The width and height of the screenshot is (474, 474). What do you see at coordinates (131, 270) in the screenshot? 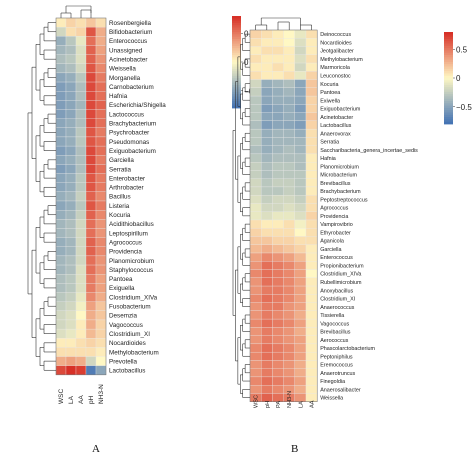
I see `row-label: Staphylococcus` at bounding box center [131, 270].